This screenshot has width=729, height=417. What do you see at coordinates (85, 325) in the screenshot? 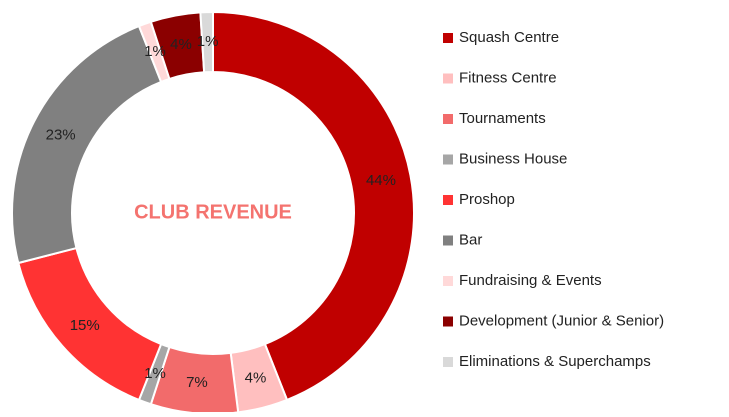
I see `data-label: 15%` at bounding box center [85, 325].